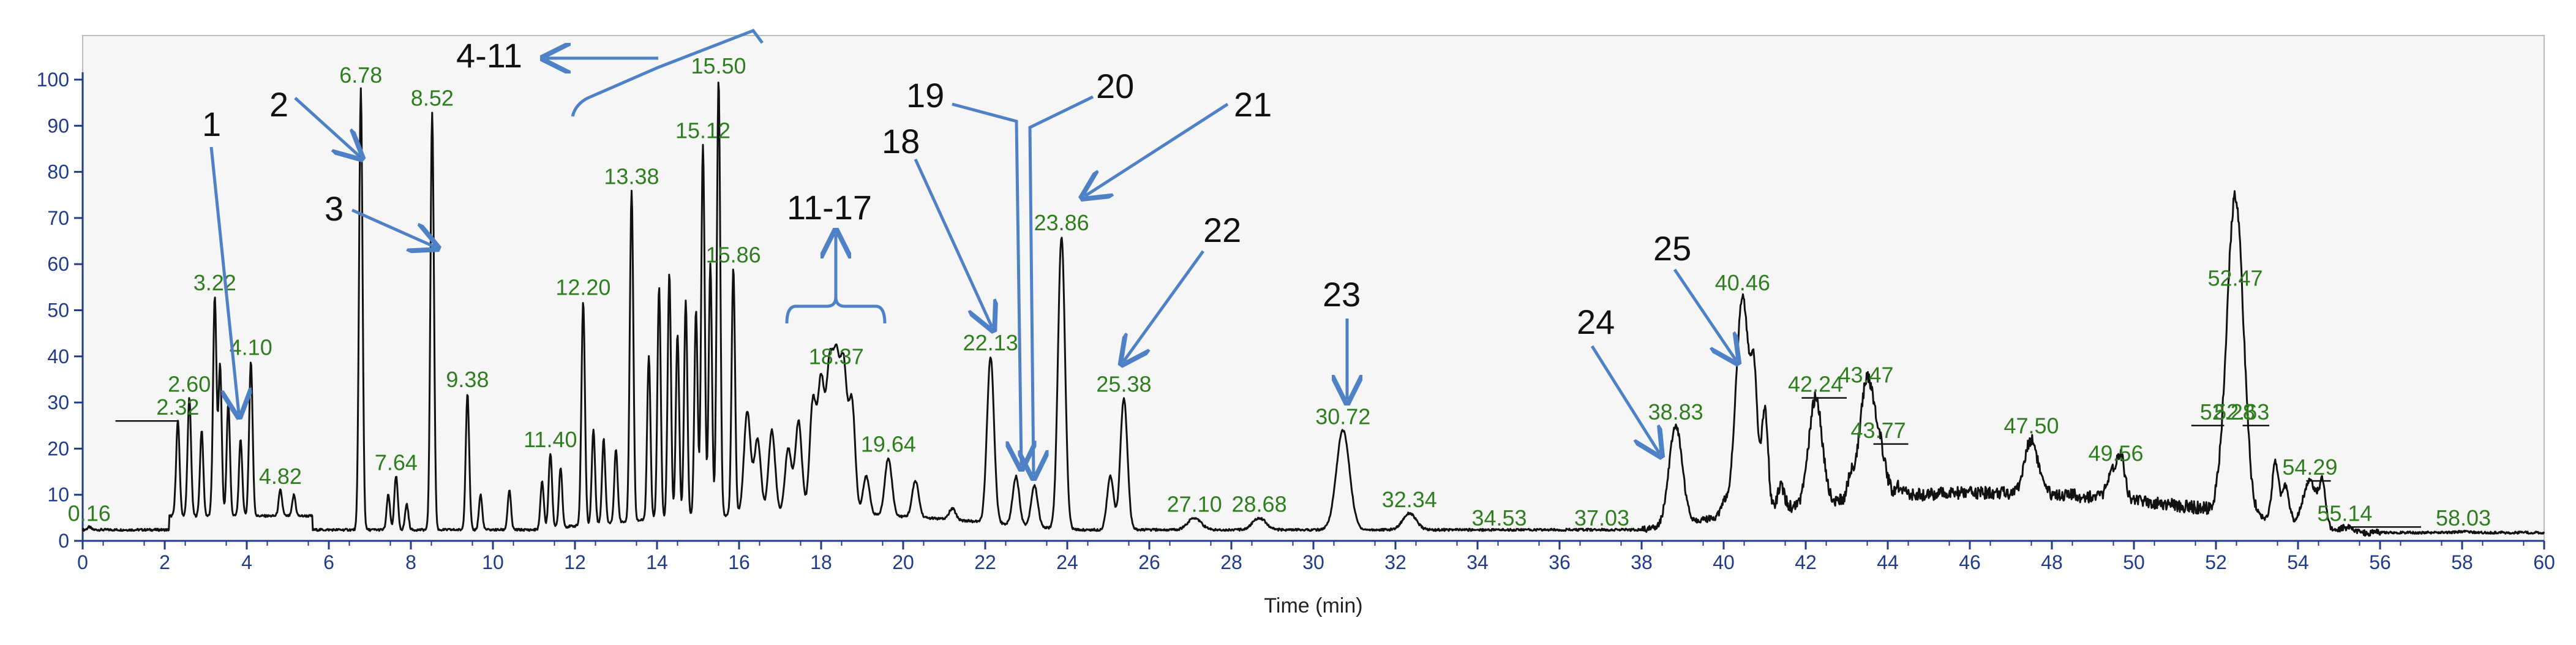  Describe the element at coordinates (582, 287) in the screenshot. I see `peak-label: 12.20` at that location.